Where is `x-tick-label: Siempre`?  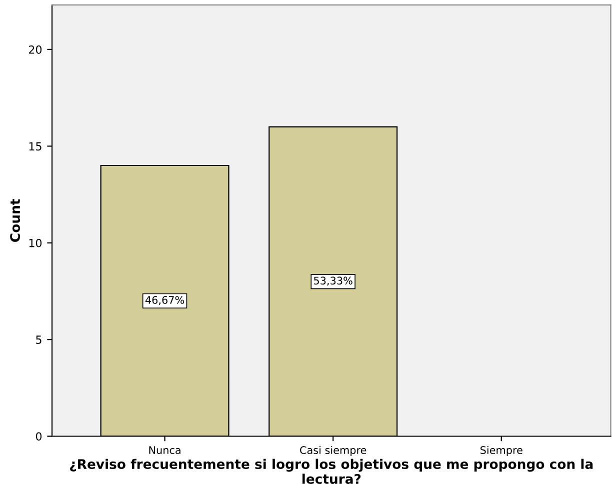 x-tick-label: Siempre is located at coordinates (501, 451).